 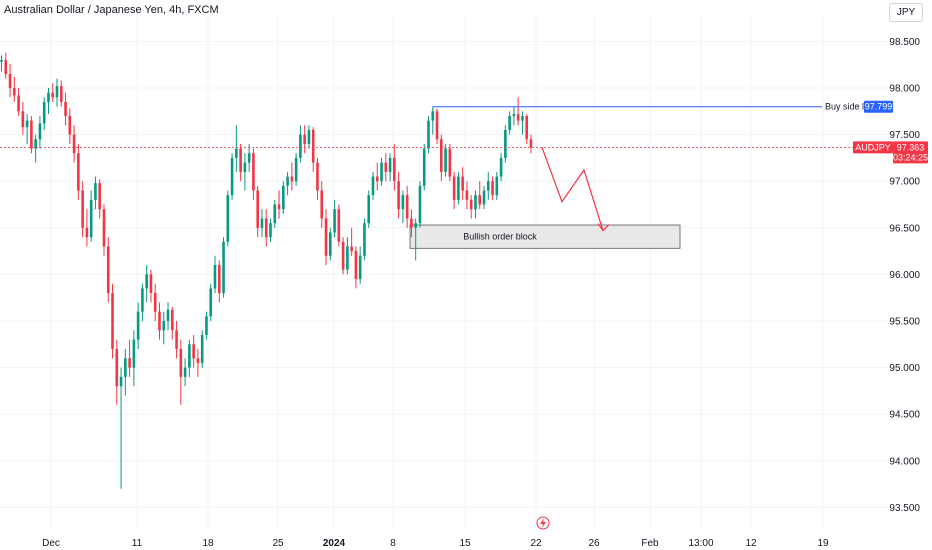 What do you see at coordinates (536, 543) in the screenshot?
I see `x-tick-label: 22` at bounding box center [536, 543].